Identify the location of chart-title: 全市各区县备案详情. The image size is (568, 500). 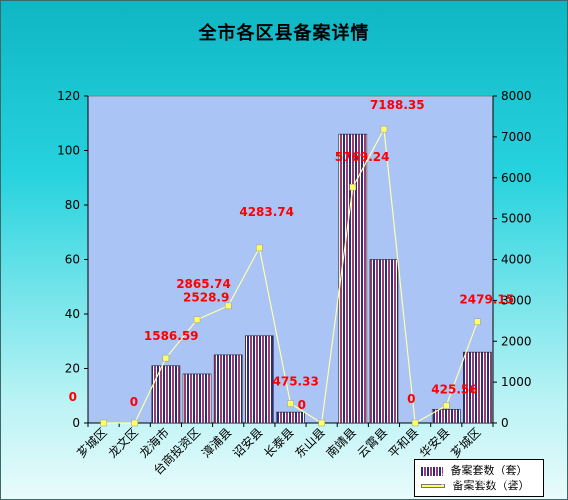
(284, 33).